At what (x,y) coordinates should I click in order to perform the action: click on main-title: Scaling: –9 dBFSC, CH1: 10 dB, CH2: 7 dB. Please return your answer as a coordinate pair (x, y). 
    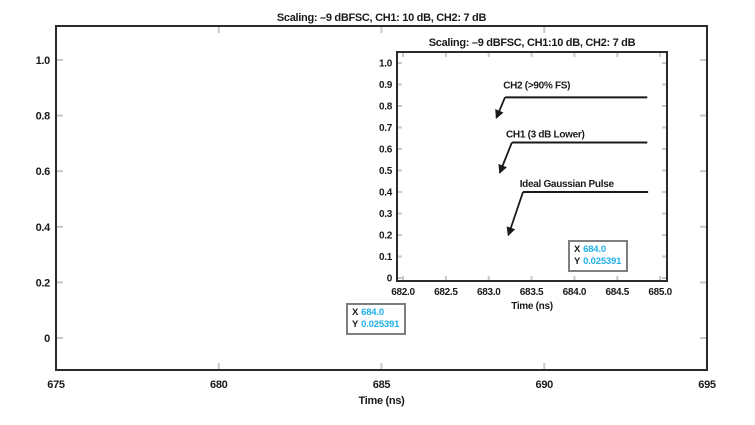
    Looking at the image, I should click on (382, 18).